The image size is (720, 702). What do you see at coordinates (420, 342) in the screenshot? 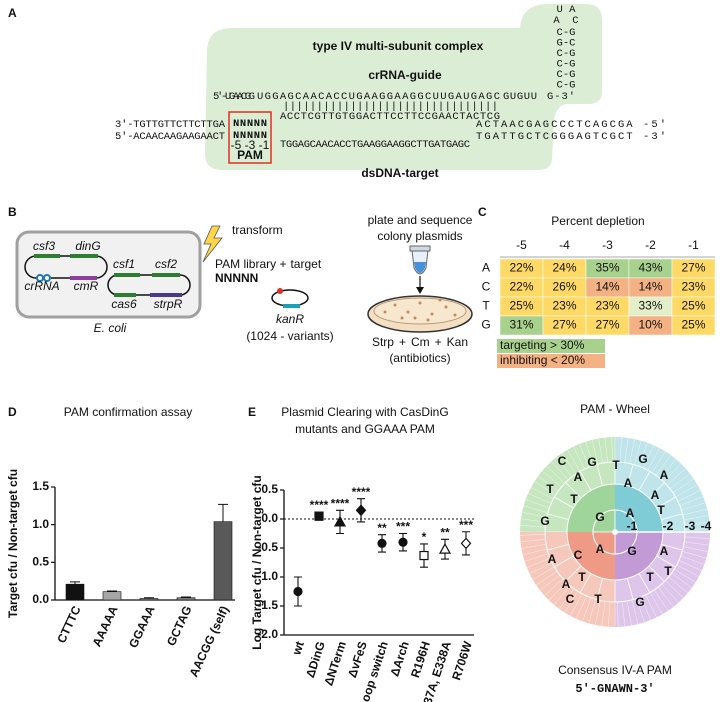
I see `antibiotic-label: Cm` at bounding box center [420, 342].